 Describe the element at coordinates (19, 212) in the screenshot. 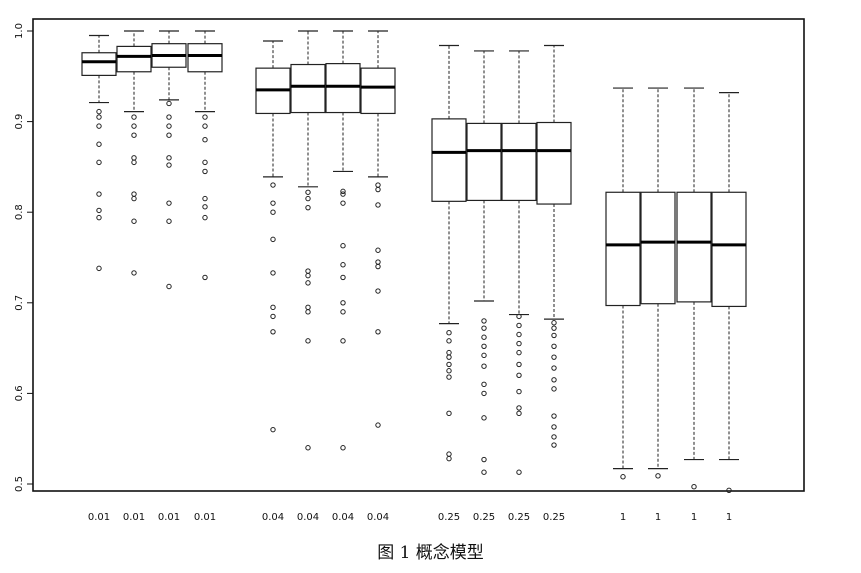

I see `y-tick-label: 0.8` at that location.